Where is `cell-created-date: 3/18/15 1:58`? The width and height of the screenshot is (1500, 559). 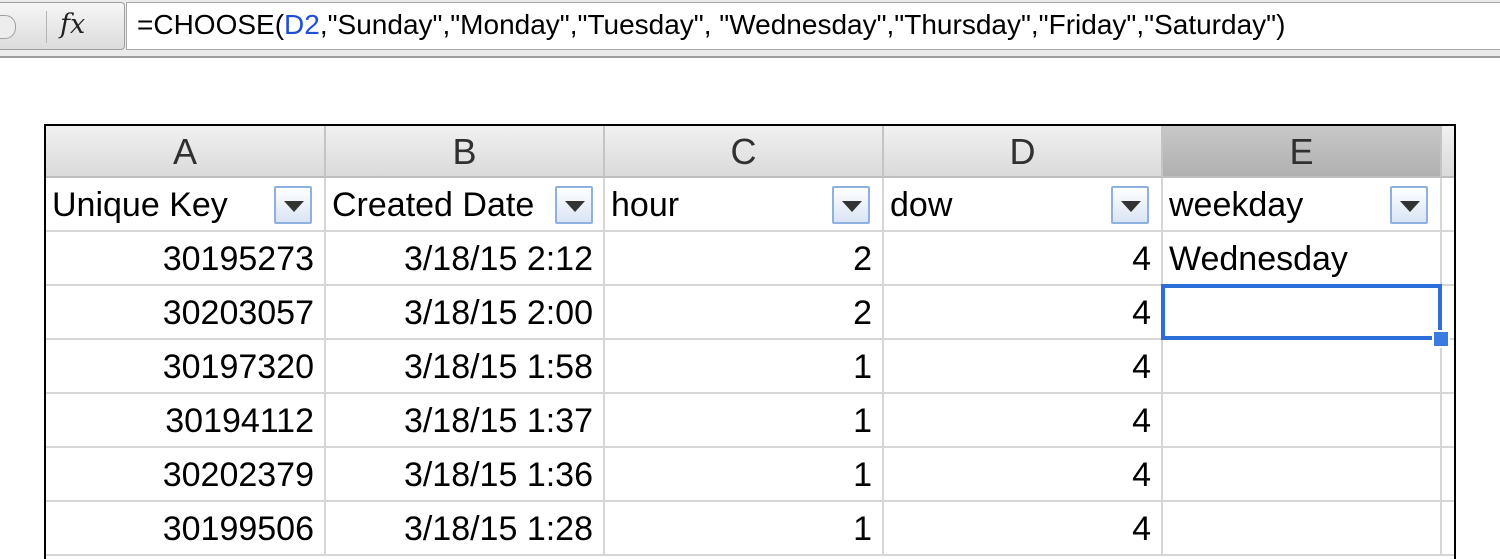
cell-created-date: 3/18/15 1:58 is located at coordinates (465, 367).